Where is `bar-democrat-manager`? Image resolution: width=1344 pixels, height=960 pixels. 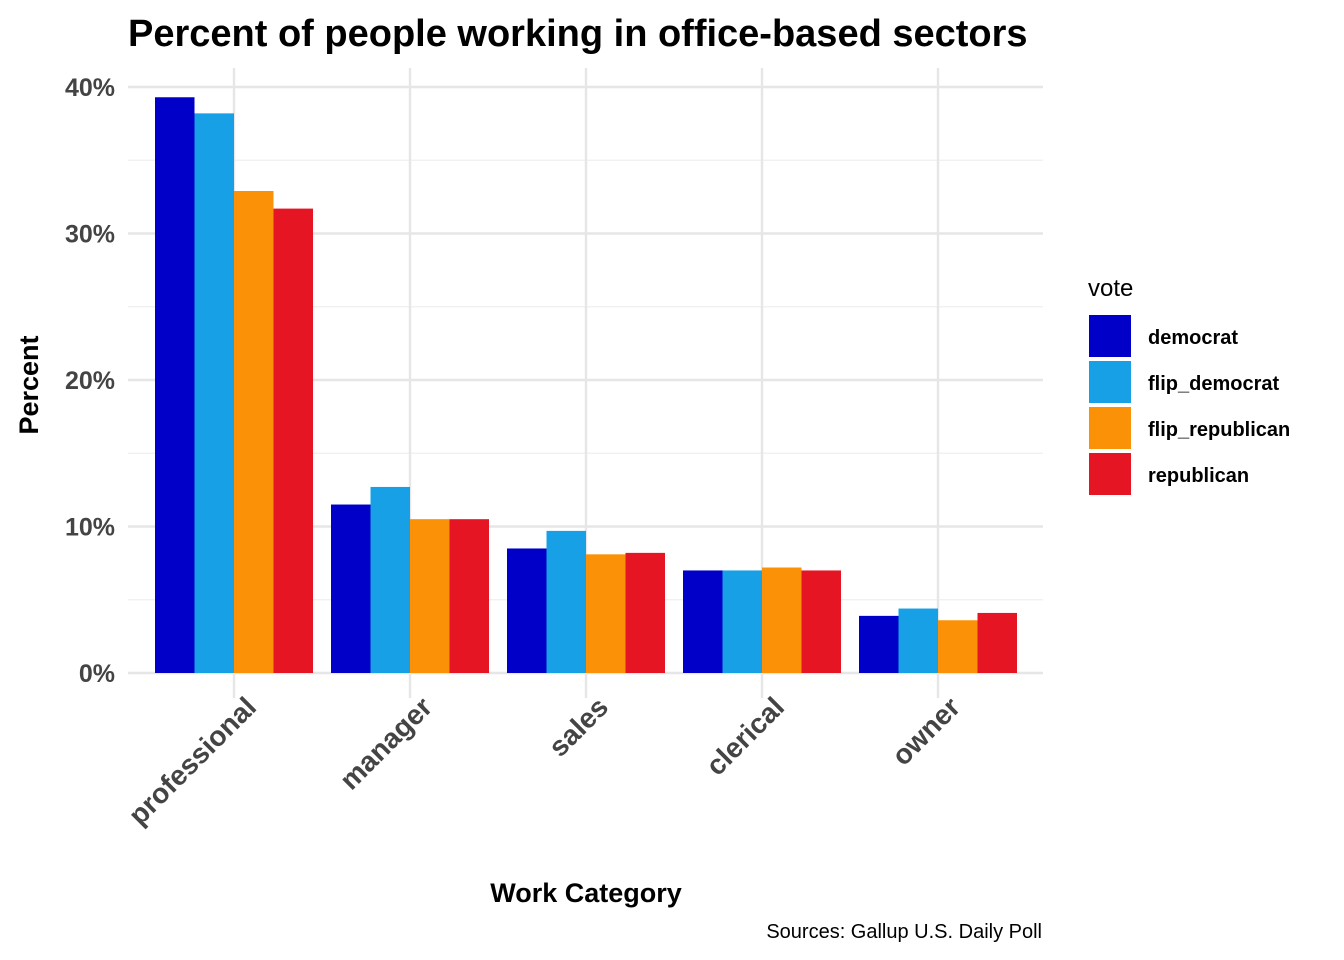
bar-democrat-manager is located at coordinates (351, 588).